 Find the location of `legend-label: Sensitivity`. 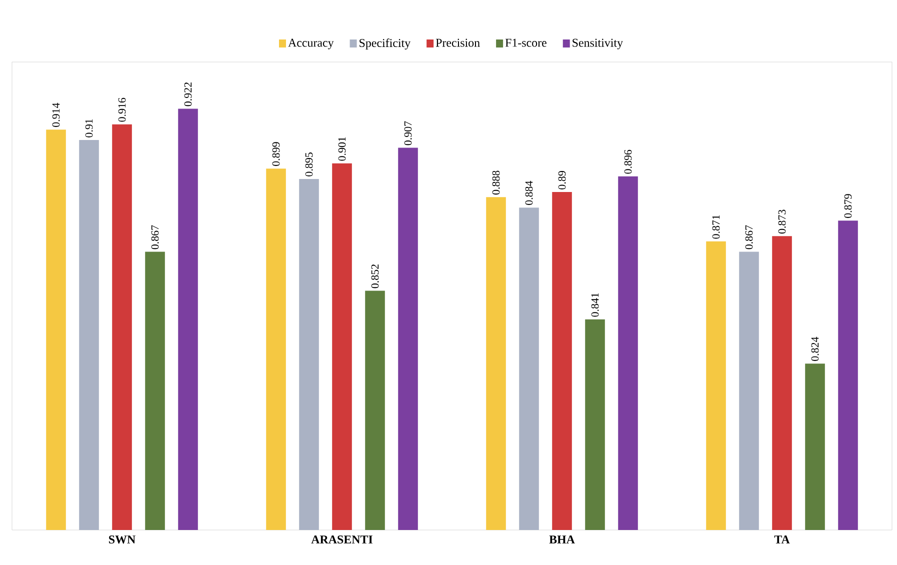

legend-label: Sensitivity is located at coordinates (597, 44).